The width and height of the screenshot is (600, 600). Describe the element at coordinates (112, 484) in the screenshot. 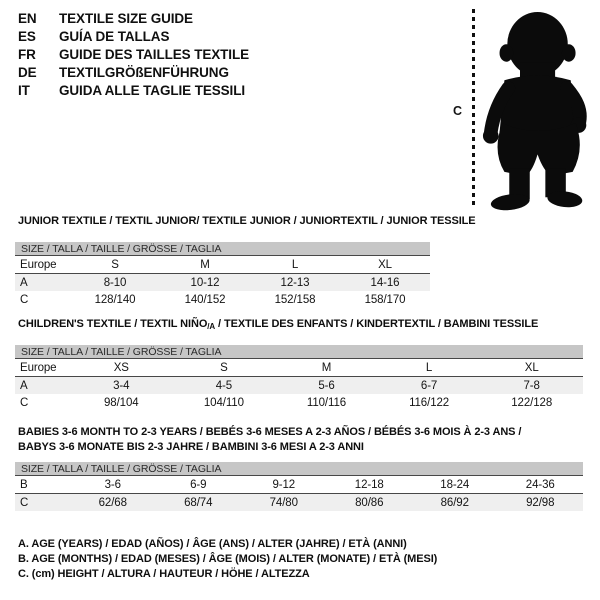

I see `table-cell: 3-6` at that location.